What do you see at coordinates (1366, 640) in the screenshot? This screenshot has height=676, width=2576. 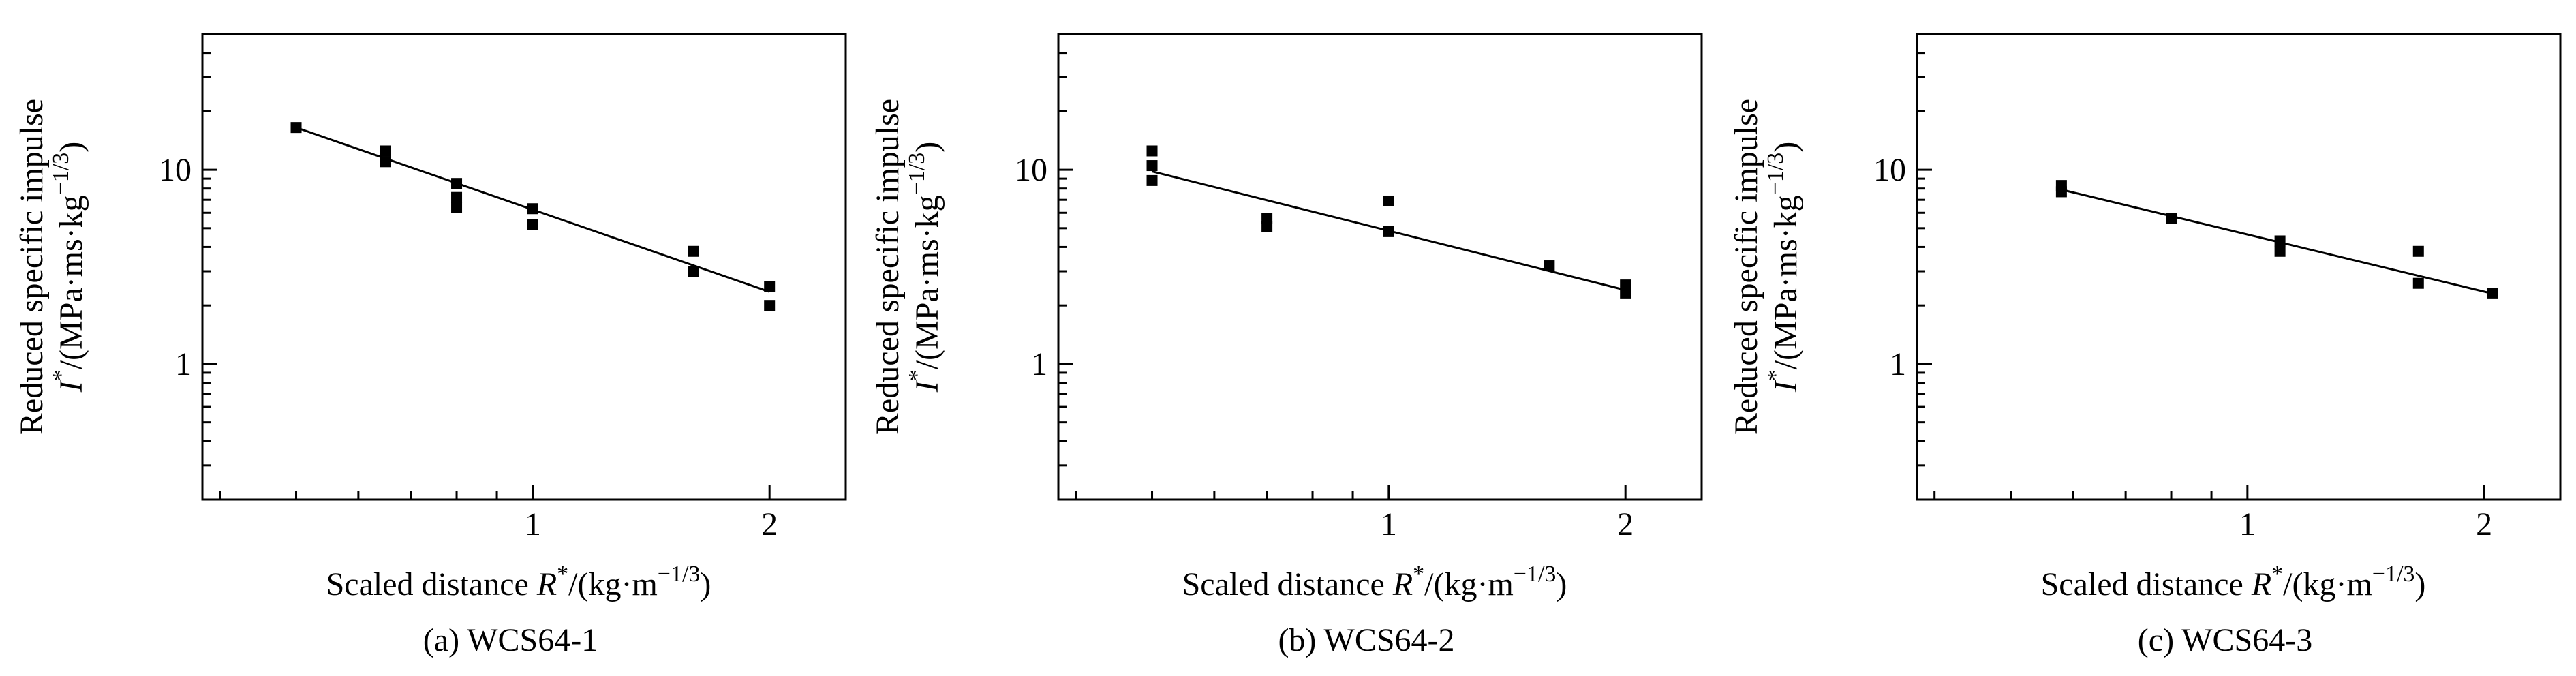 I see `panel-caption: (b) WCS64-2` at bounding box center [1366, 640].